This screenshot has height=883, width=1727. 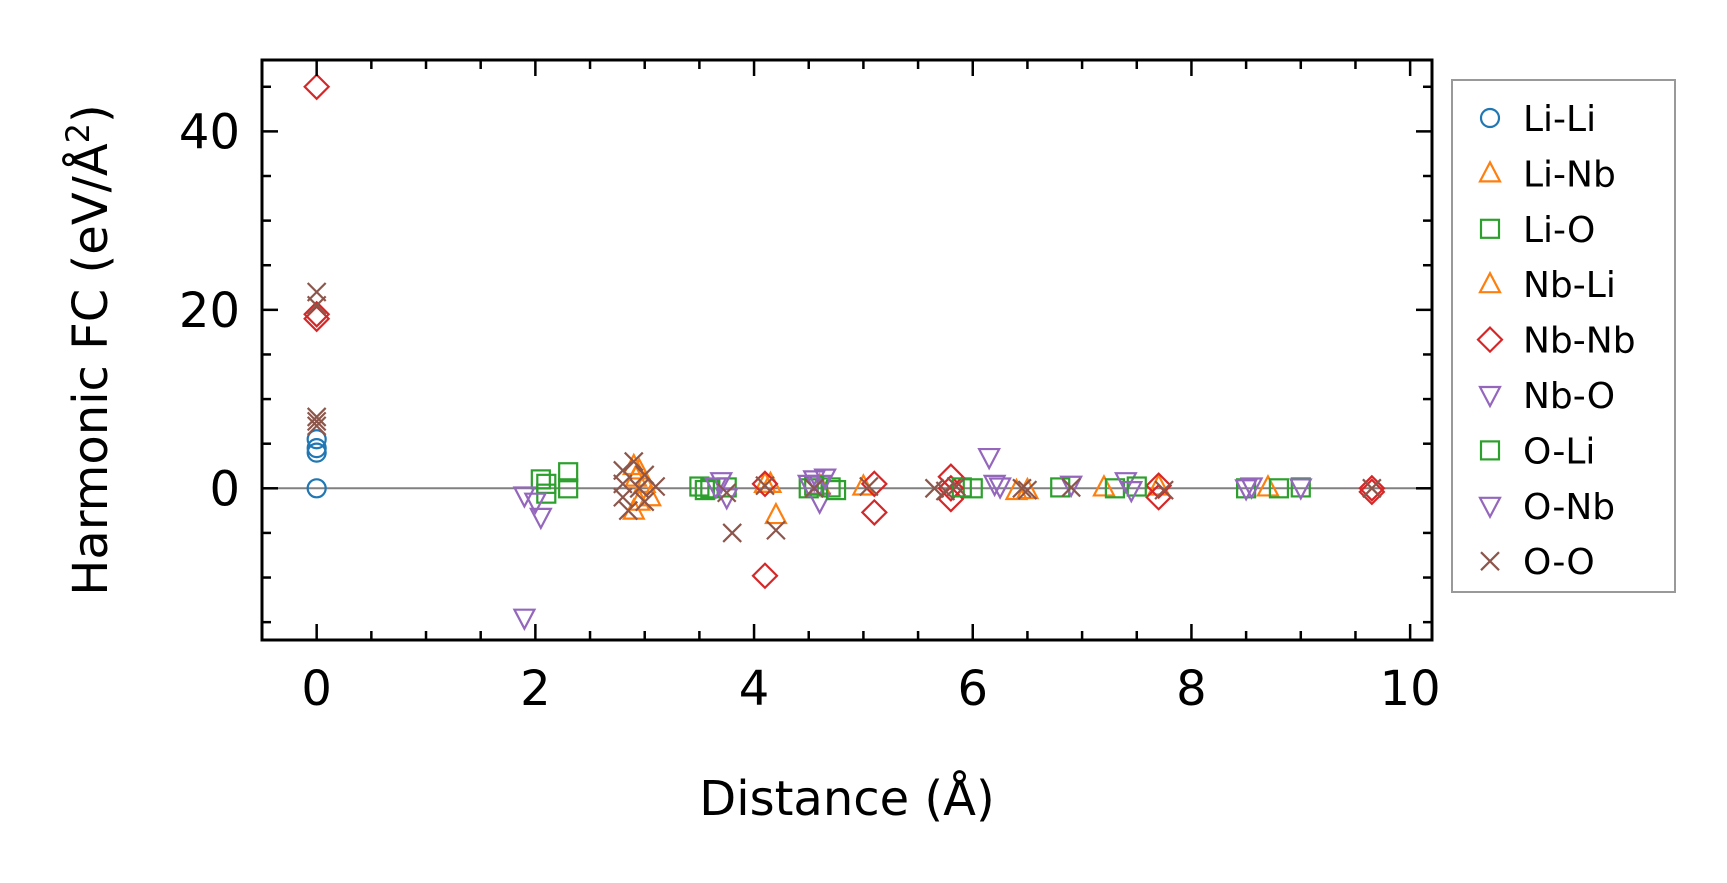 I want to click on legend-item-nb-nb: Nb-Nb, so click(x=1556, y=341).